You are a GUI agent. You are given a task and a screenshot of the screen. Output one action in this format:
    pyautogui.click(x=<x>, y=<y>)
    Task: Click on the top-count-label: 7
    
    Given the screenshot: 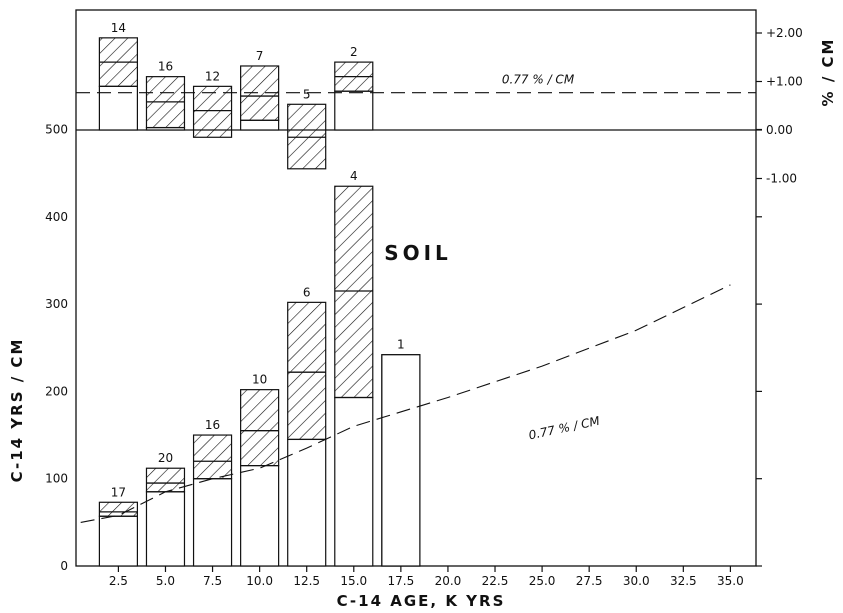 What is the action you would take?
    pyautogui.click(x=260, y=56)
    